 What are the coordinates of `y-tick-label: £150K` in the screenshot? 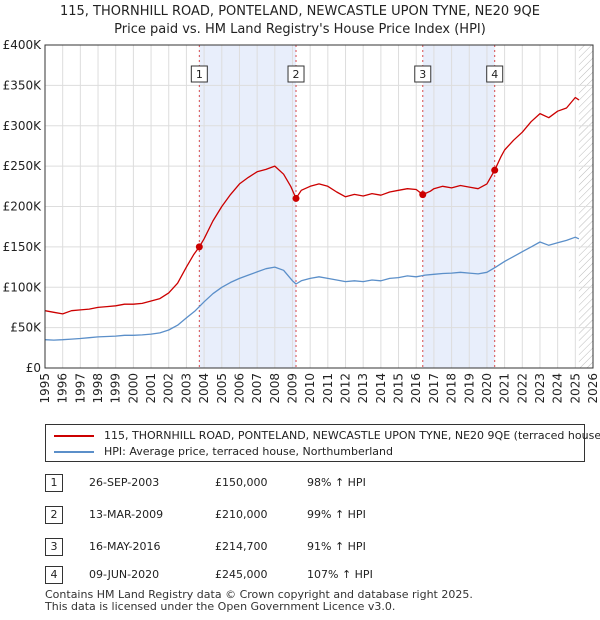 It's located at (23, 247).